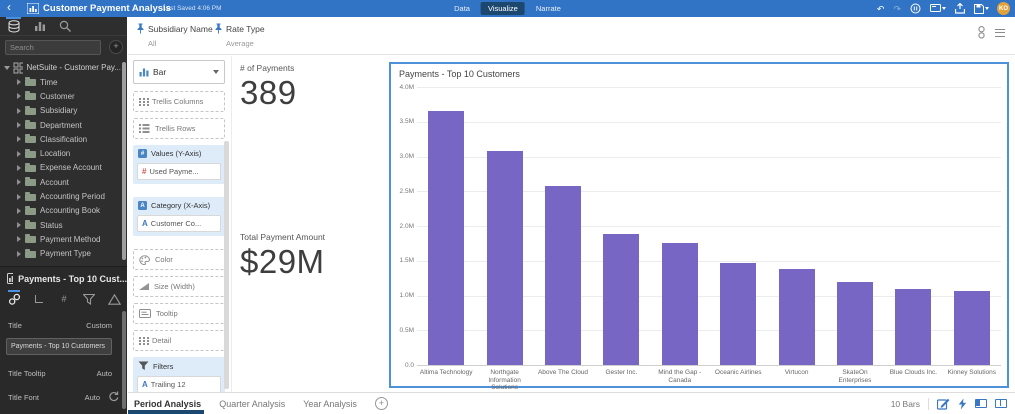 The height and width of the screenshot is (414, 1015). Describe the element at coordinates (124, 161) in the screenshot. I see `tree-scrollbar` at that location.